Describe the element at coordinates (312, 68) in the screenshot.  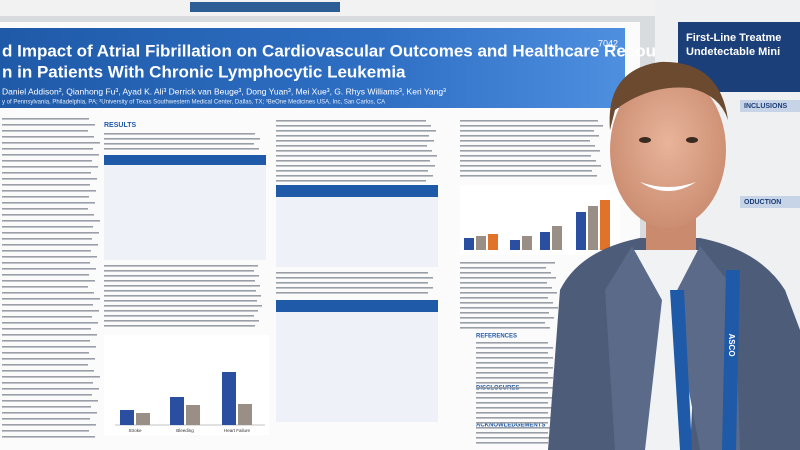
I see `poster-title-band` at that location.